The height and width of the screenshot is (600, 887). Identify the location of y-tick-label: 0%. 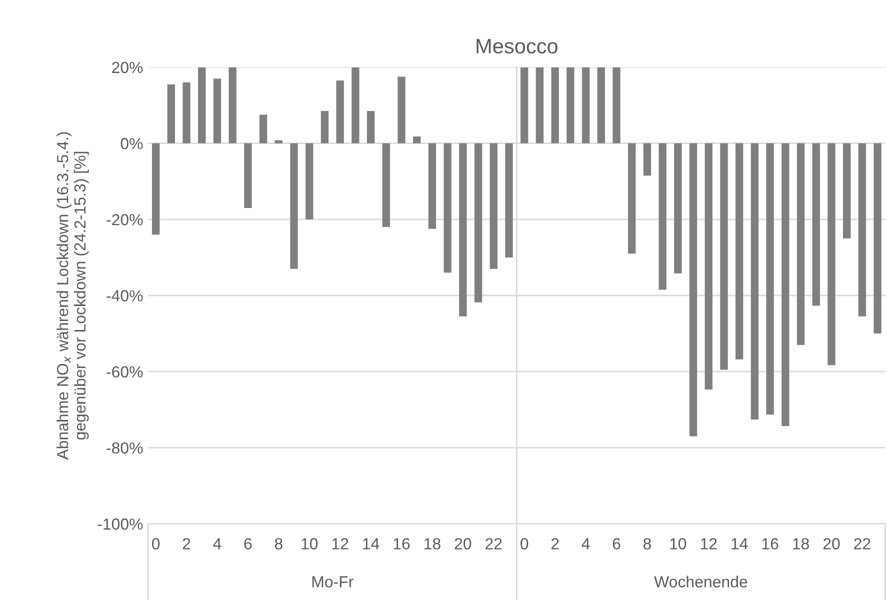
(131, 144).